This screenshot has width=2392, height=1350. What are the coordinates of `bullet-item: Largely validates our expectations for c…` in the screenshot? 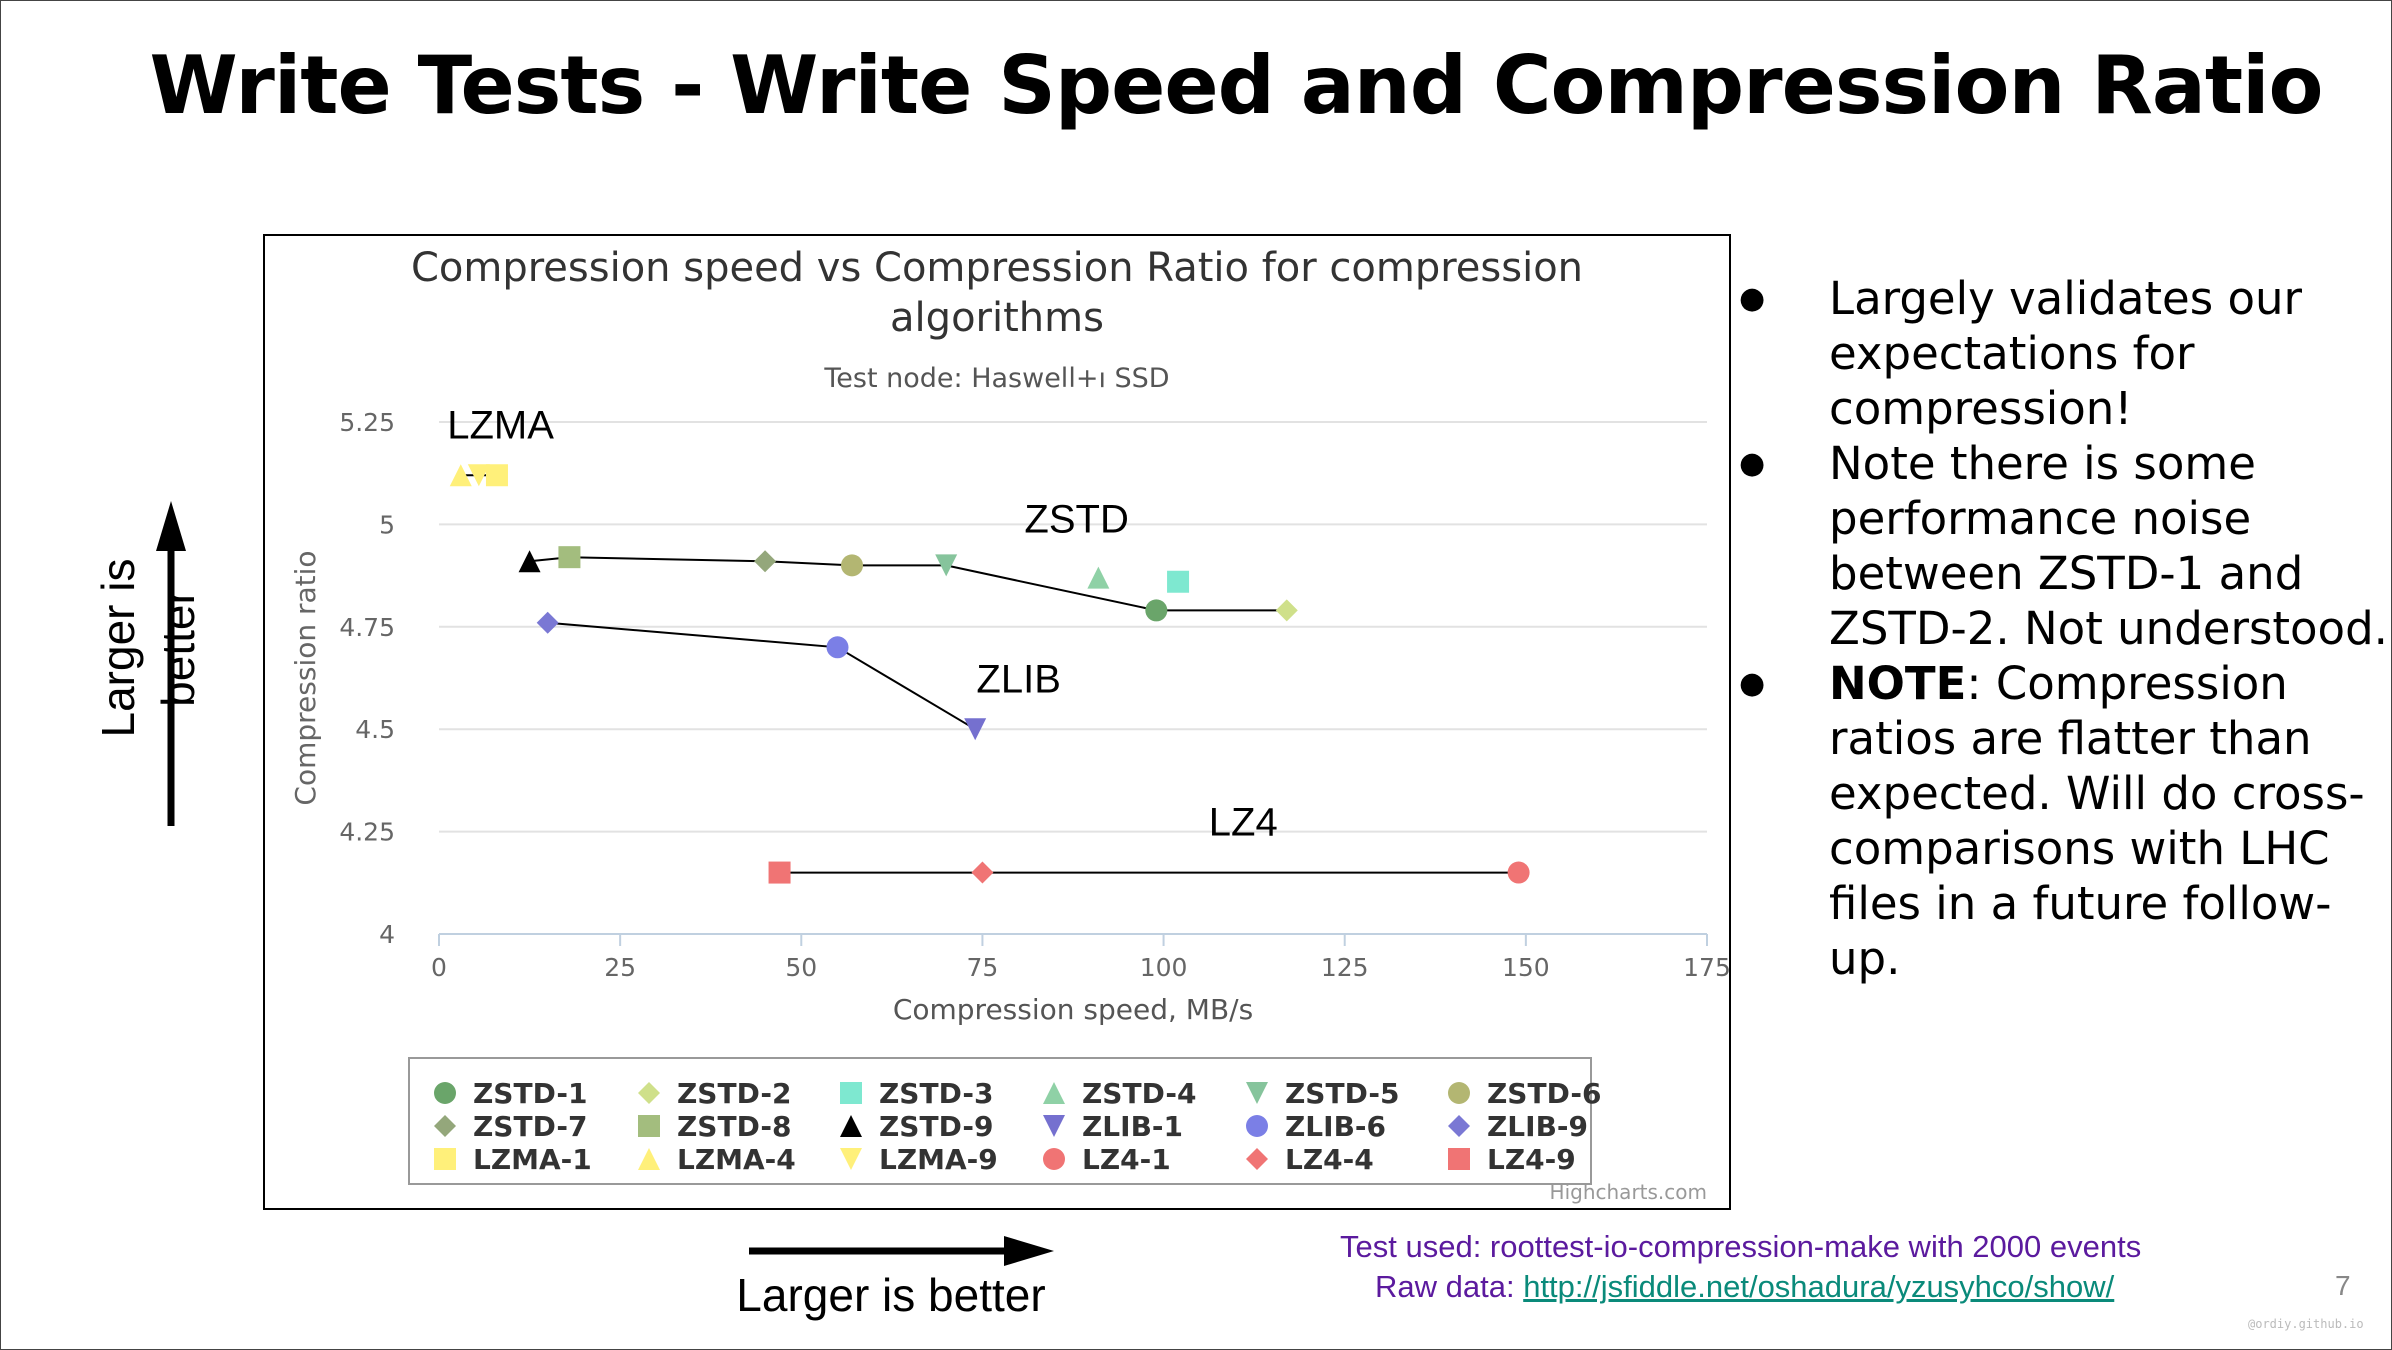 It's located at (2065, 353).